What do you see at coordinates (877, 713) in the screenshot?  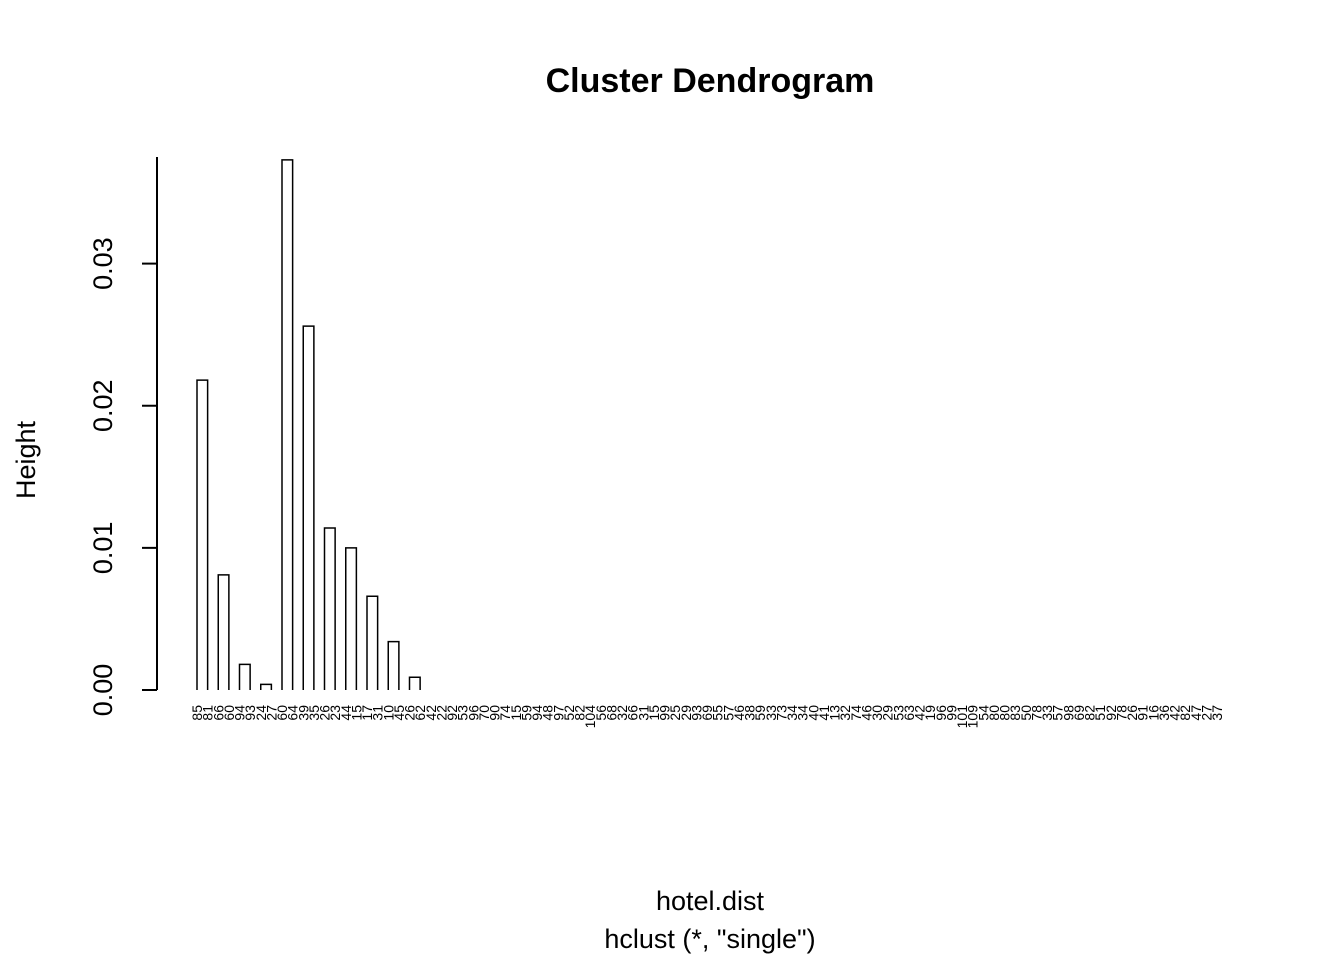 I see `leaf-label: 30` at bounding box center [877, 713].